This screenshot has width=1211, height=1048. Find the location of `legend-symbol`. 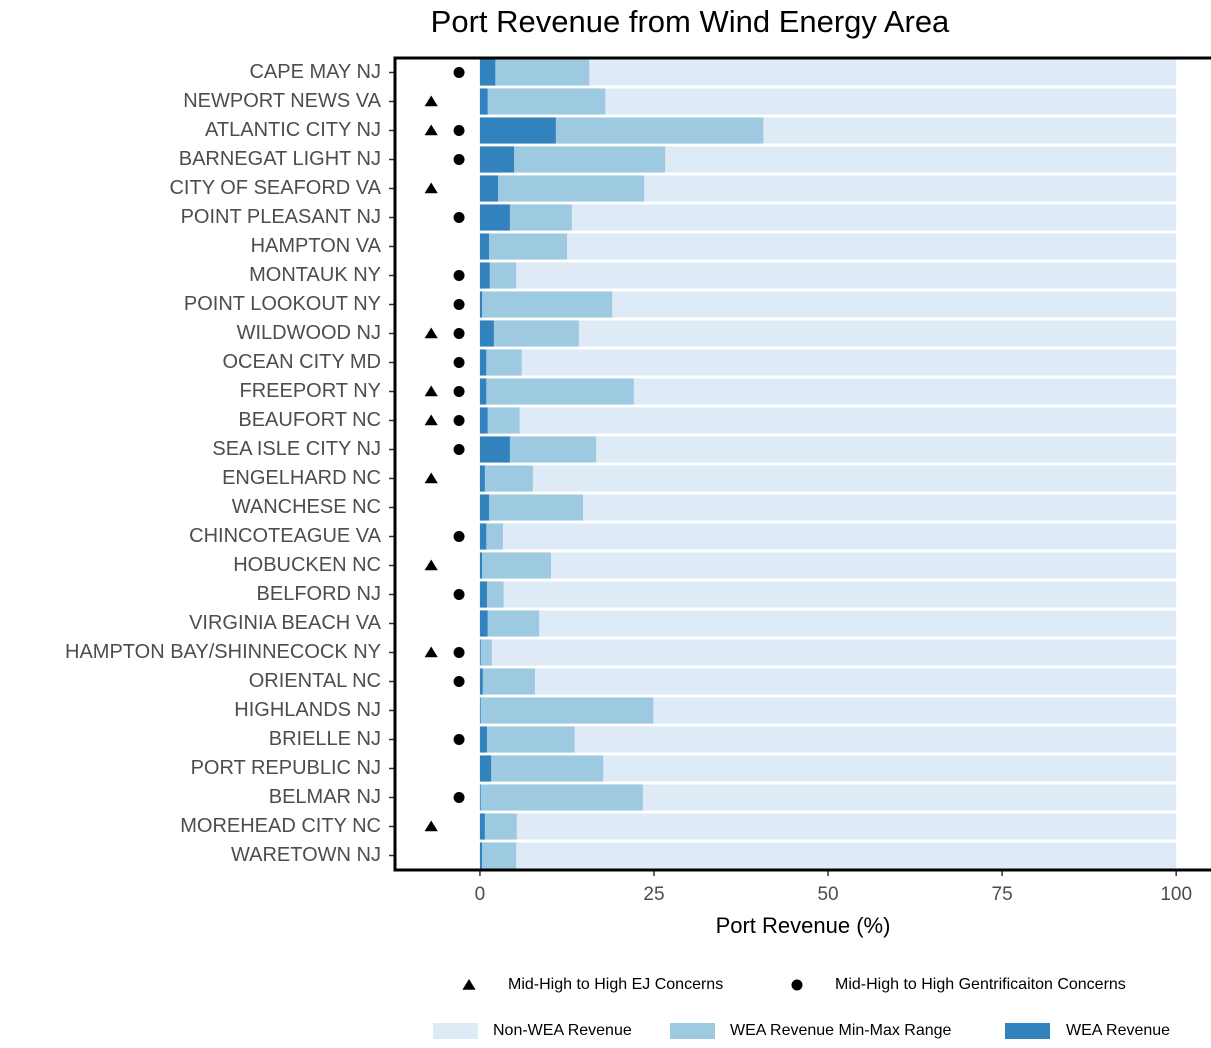

legend-symbol is located at coordinates (469, 984).